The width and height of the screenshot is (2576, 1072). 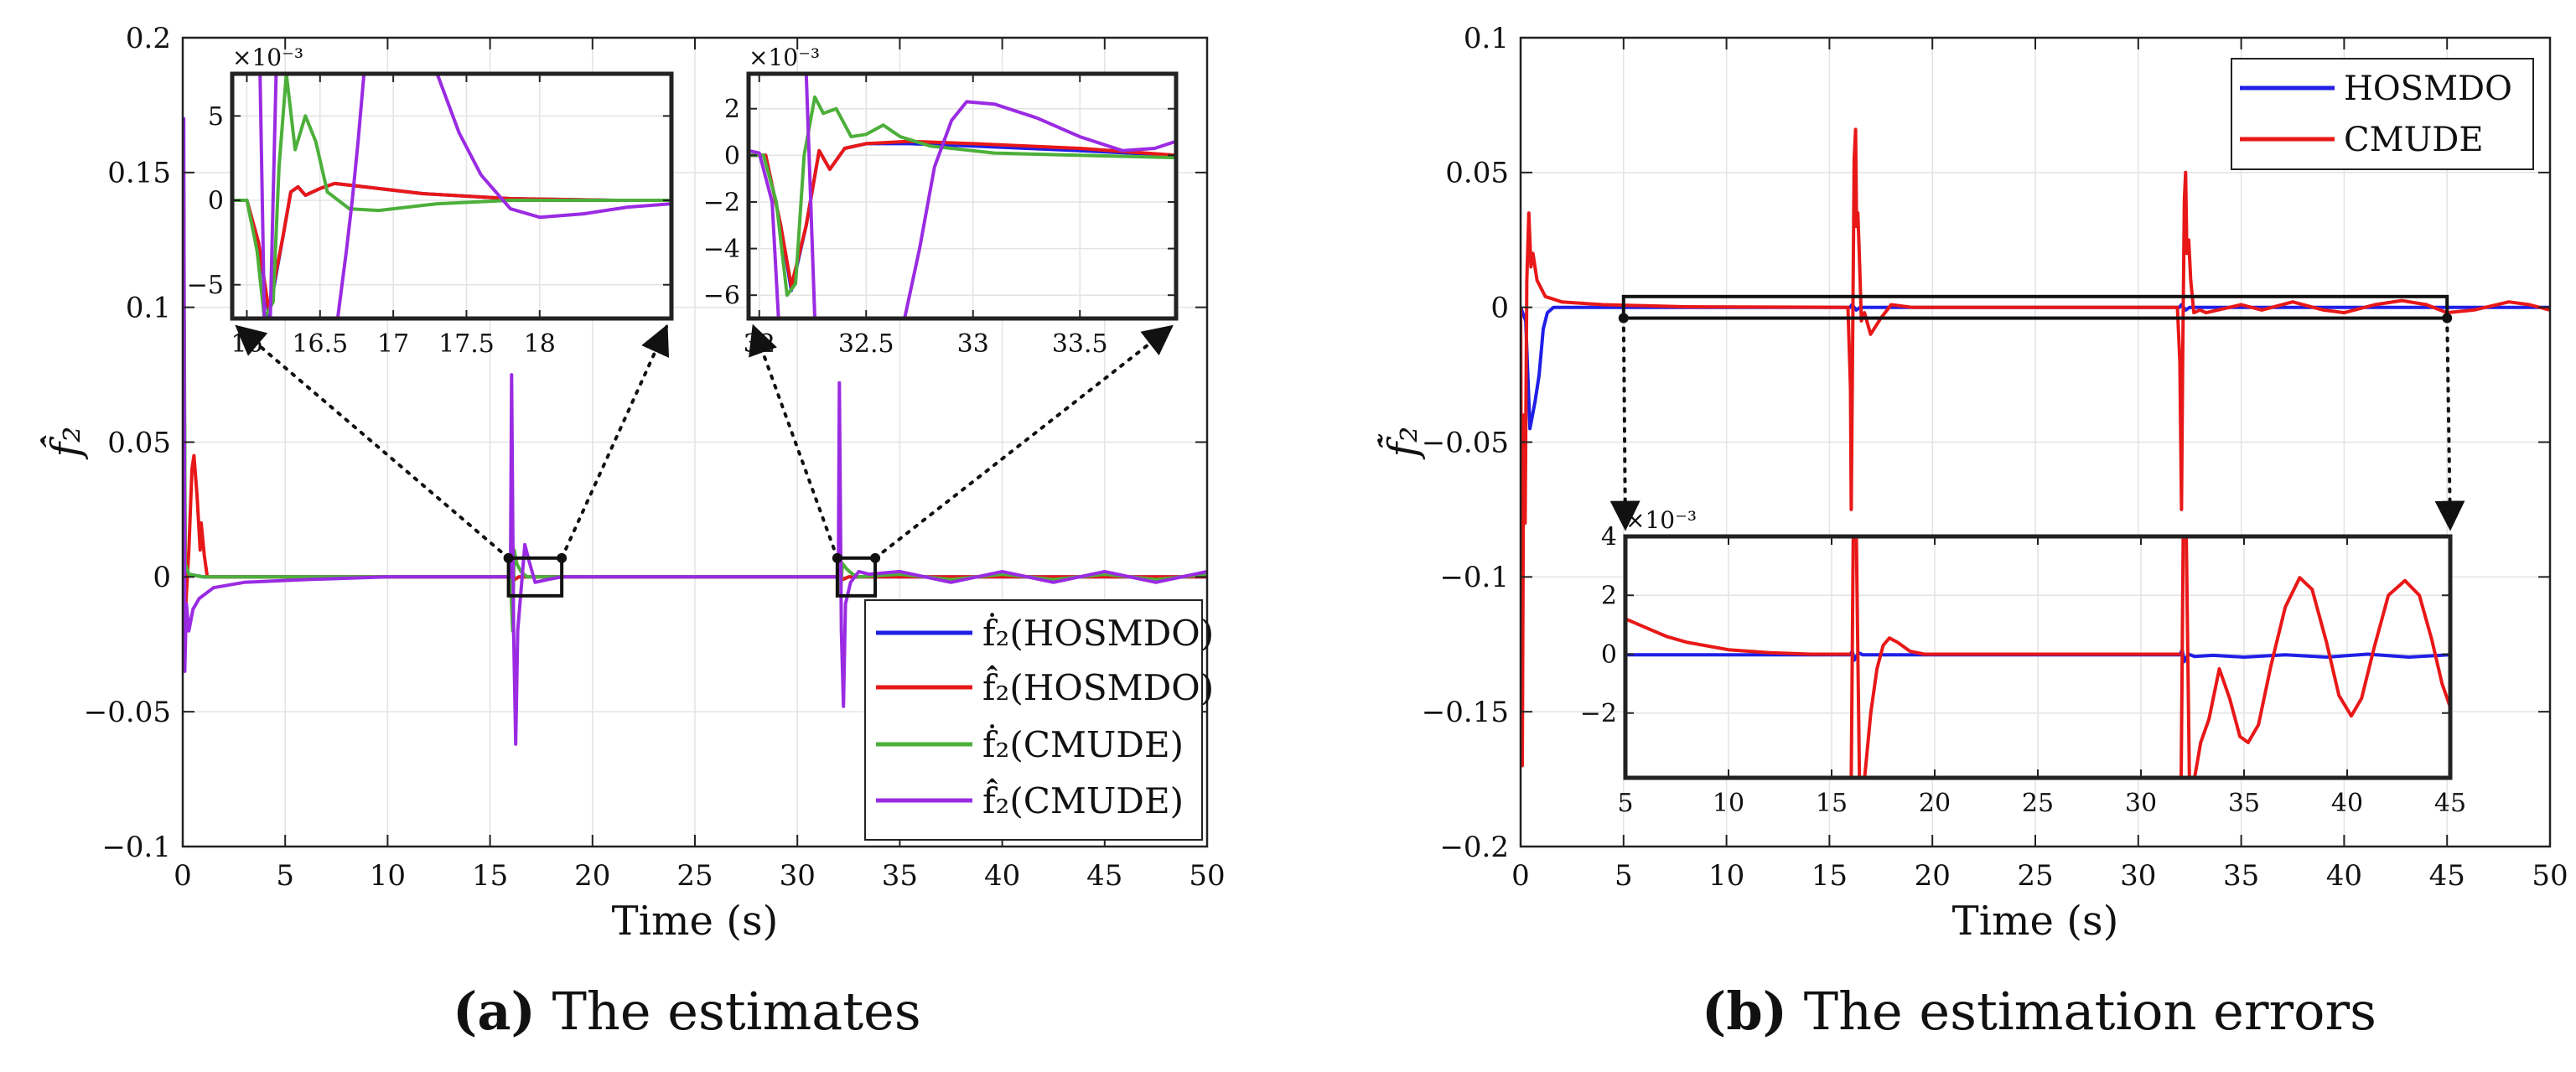 What do you see at coordinates (1083, 799) in the screenshot?
I see `legend-label-cmude-estimate: f̂̇₂(CMUDE)` at bounding box center [1083, 799].